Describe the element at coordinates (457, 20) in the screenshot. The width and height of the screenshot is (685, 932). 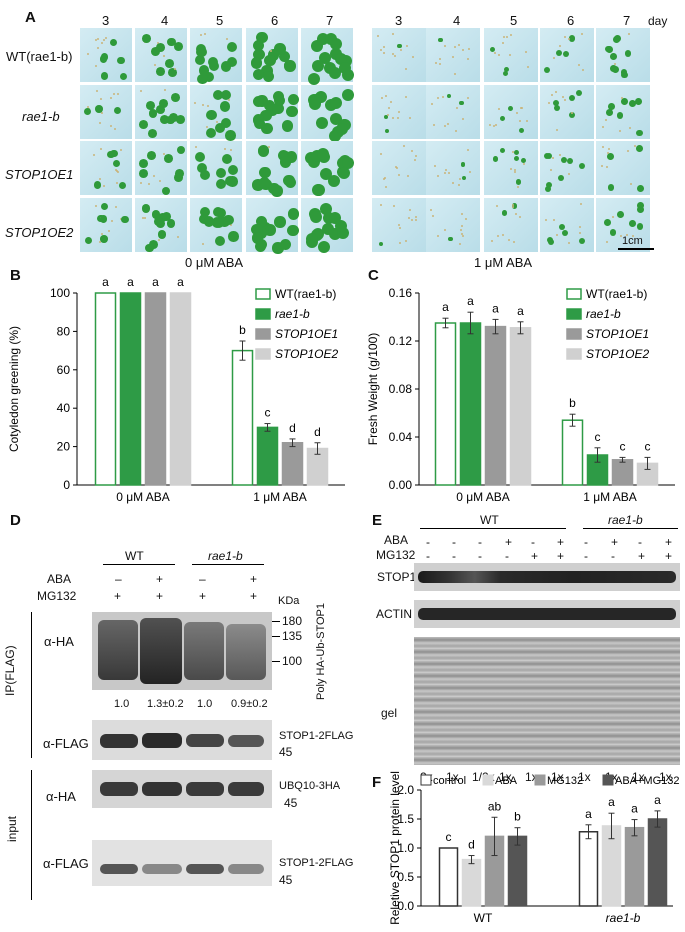
I see `day-label: 4` at that location.